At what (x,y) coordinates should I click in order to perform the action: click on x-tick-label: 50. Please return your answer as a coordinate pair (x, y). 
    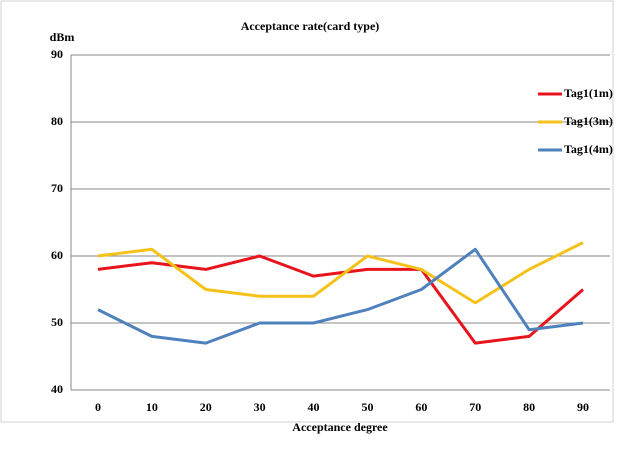
    Looking at the image, I should click on (367, 407).